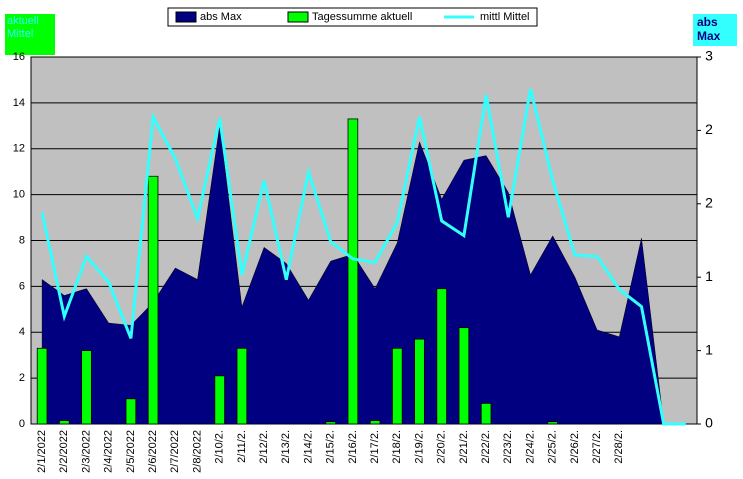  I want to click on y-tick-label: 2, so click(22, 378).